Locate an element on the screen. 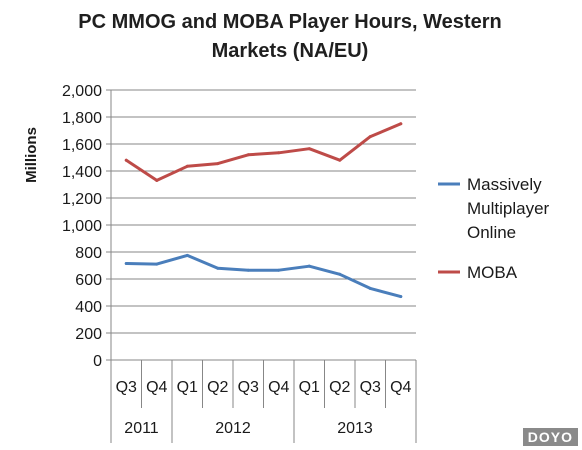 This screenshot has height=450, width=582. y-tick-label: 1,000 is located at coordinates (82, 226).